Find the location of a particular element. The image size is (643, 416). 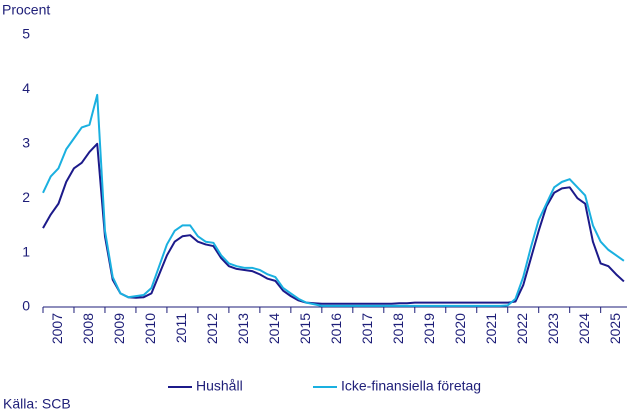

x-tick-label: 2018 is located at coordinates (398, 328).